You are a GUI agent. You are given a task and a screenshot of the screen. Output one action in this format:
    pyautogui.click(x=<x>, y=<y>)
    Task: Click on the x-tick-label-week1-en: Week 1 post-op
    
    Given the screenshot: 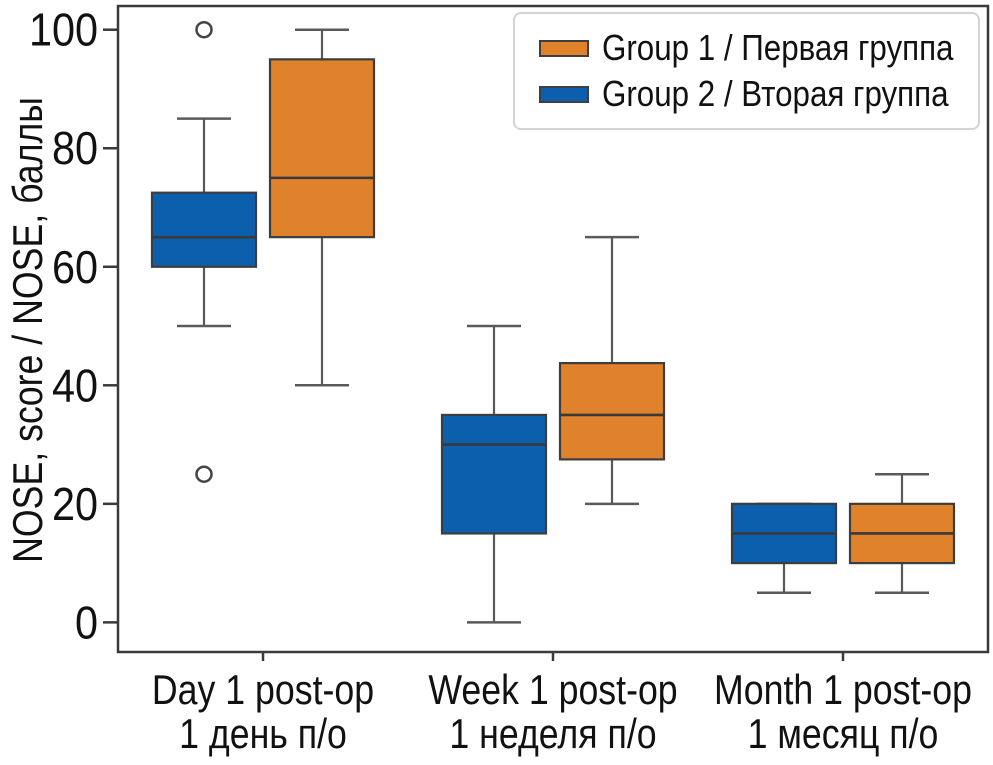 What is the action you would take?
    pyautogui.click(x=552, y=690)
    